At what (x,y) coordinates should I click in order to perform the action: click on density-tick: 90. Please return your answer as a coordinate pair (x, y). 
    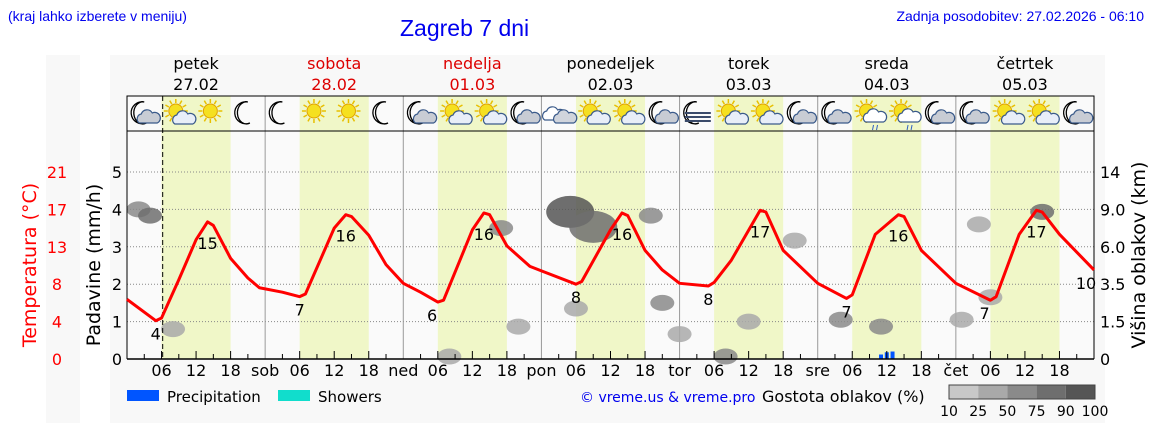
    Looking at the image, I should click on (1066, 412).